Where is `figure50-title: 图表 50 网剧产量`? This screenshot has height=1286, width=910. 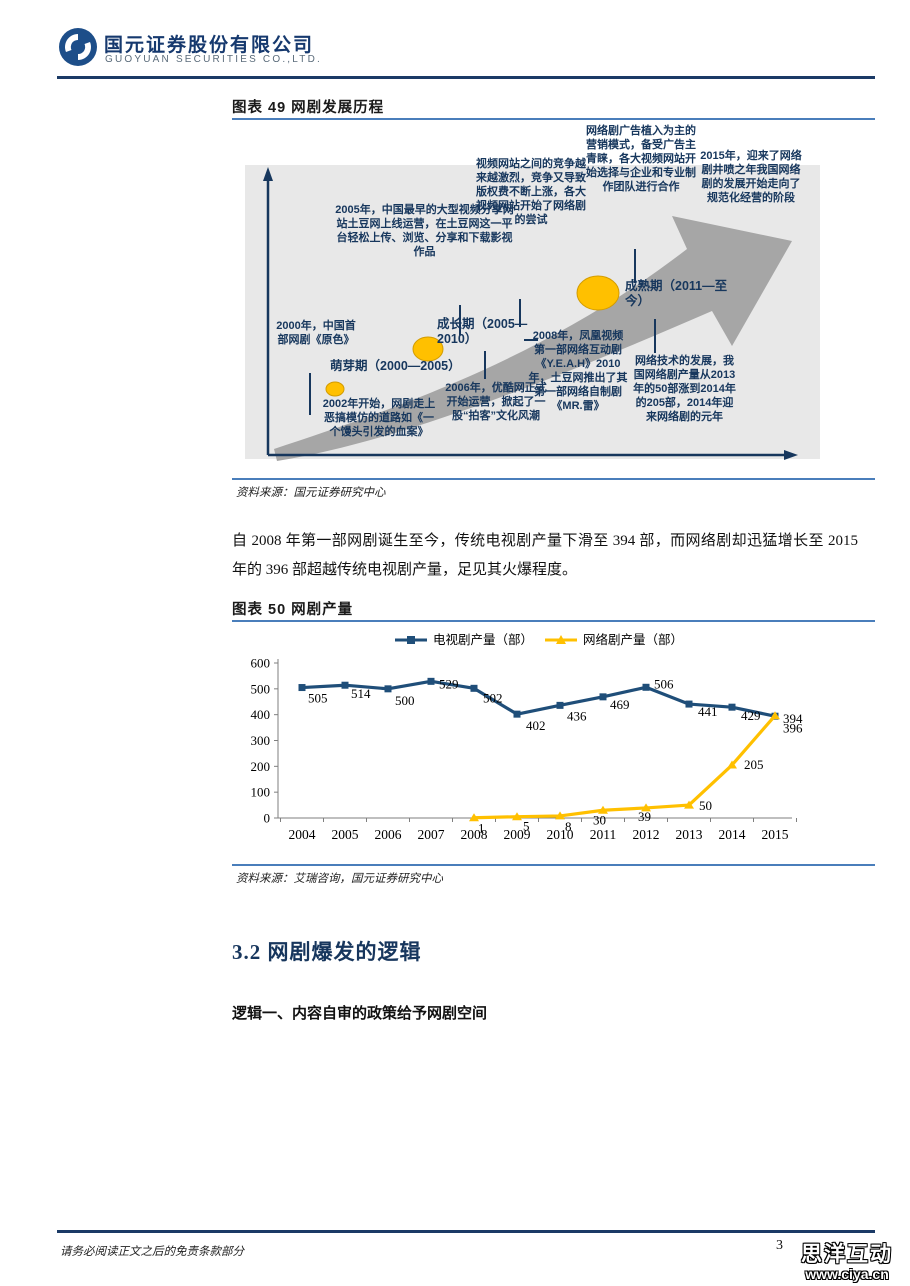 figure50-title: 图表 50 网剧产量 is located at coordinates (293, 610).